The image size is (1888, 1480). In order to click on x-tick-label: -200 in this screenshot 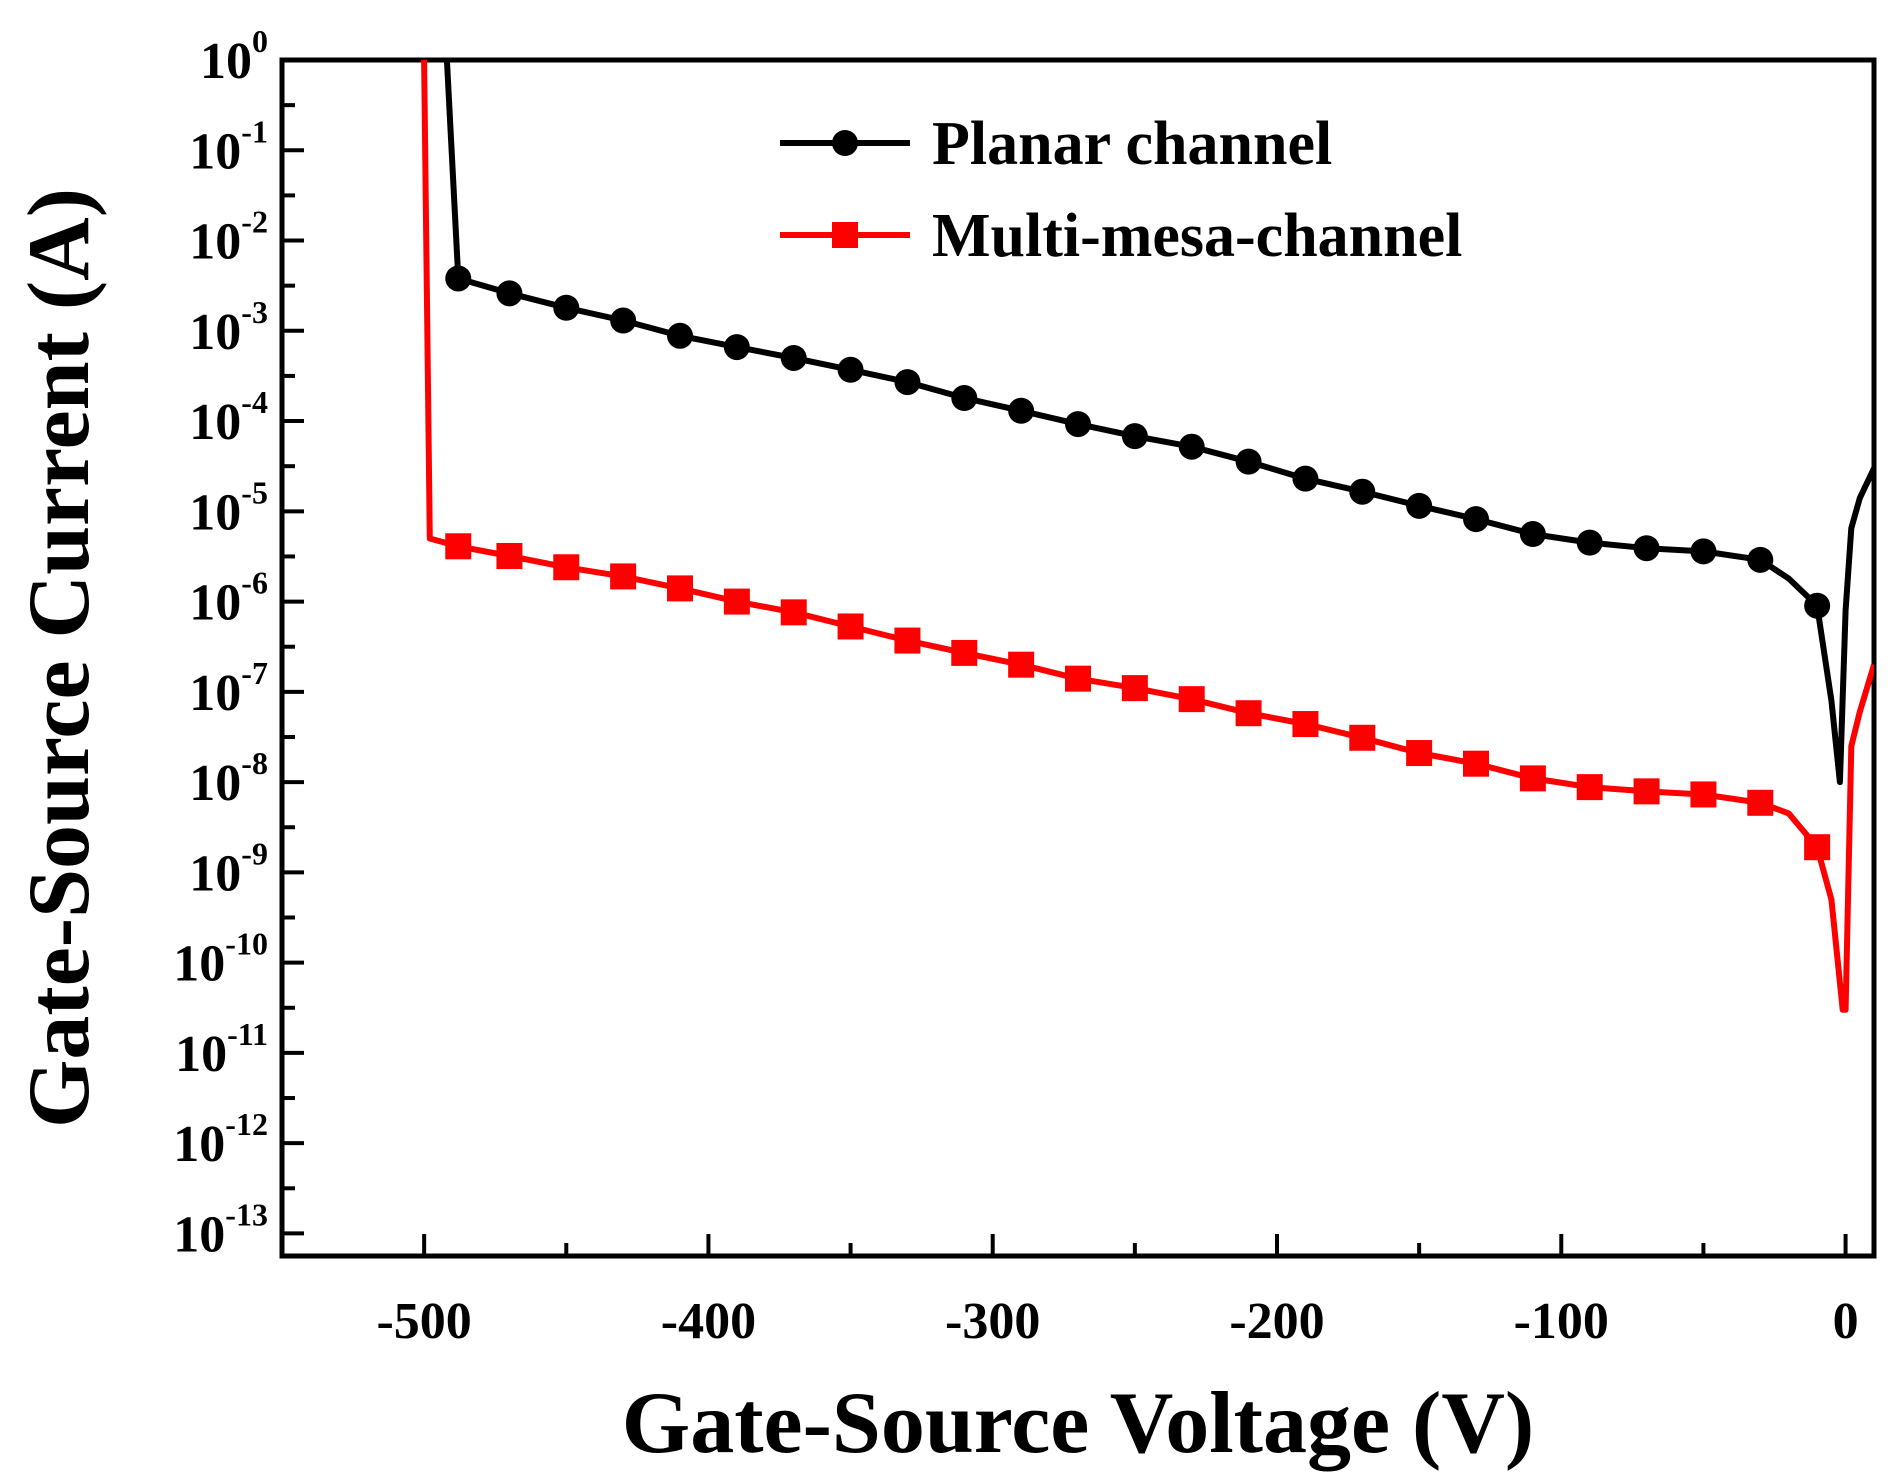, I will do `click(1276, 1321)`.